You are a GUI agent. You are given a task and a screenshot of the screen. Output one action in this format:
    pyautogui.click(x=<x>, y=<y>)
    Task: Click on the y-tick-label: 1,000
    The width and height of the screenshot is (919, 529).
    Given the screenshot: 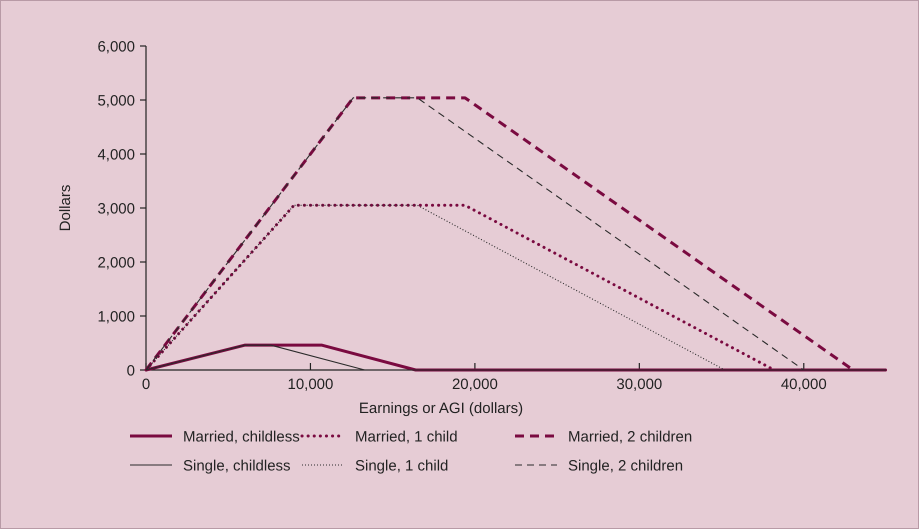 What is the action you would take?
    pyautogui.click(x=116, y=317)
    